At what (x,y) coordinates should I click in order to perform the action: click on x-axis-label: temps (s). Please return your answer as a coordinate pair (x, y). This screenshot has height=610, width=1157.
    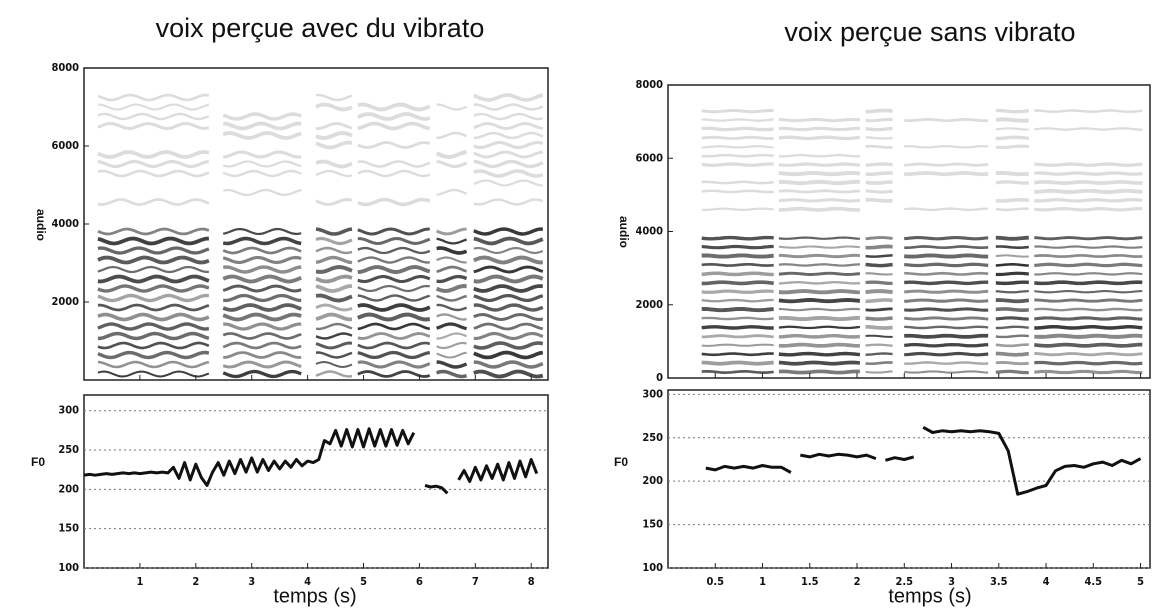
    Looking at the image, I should click on (929, 596).